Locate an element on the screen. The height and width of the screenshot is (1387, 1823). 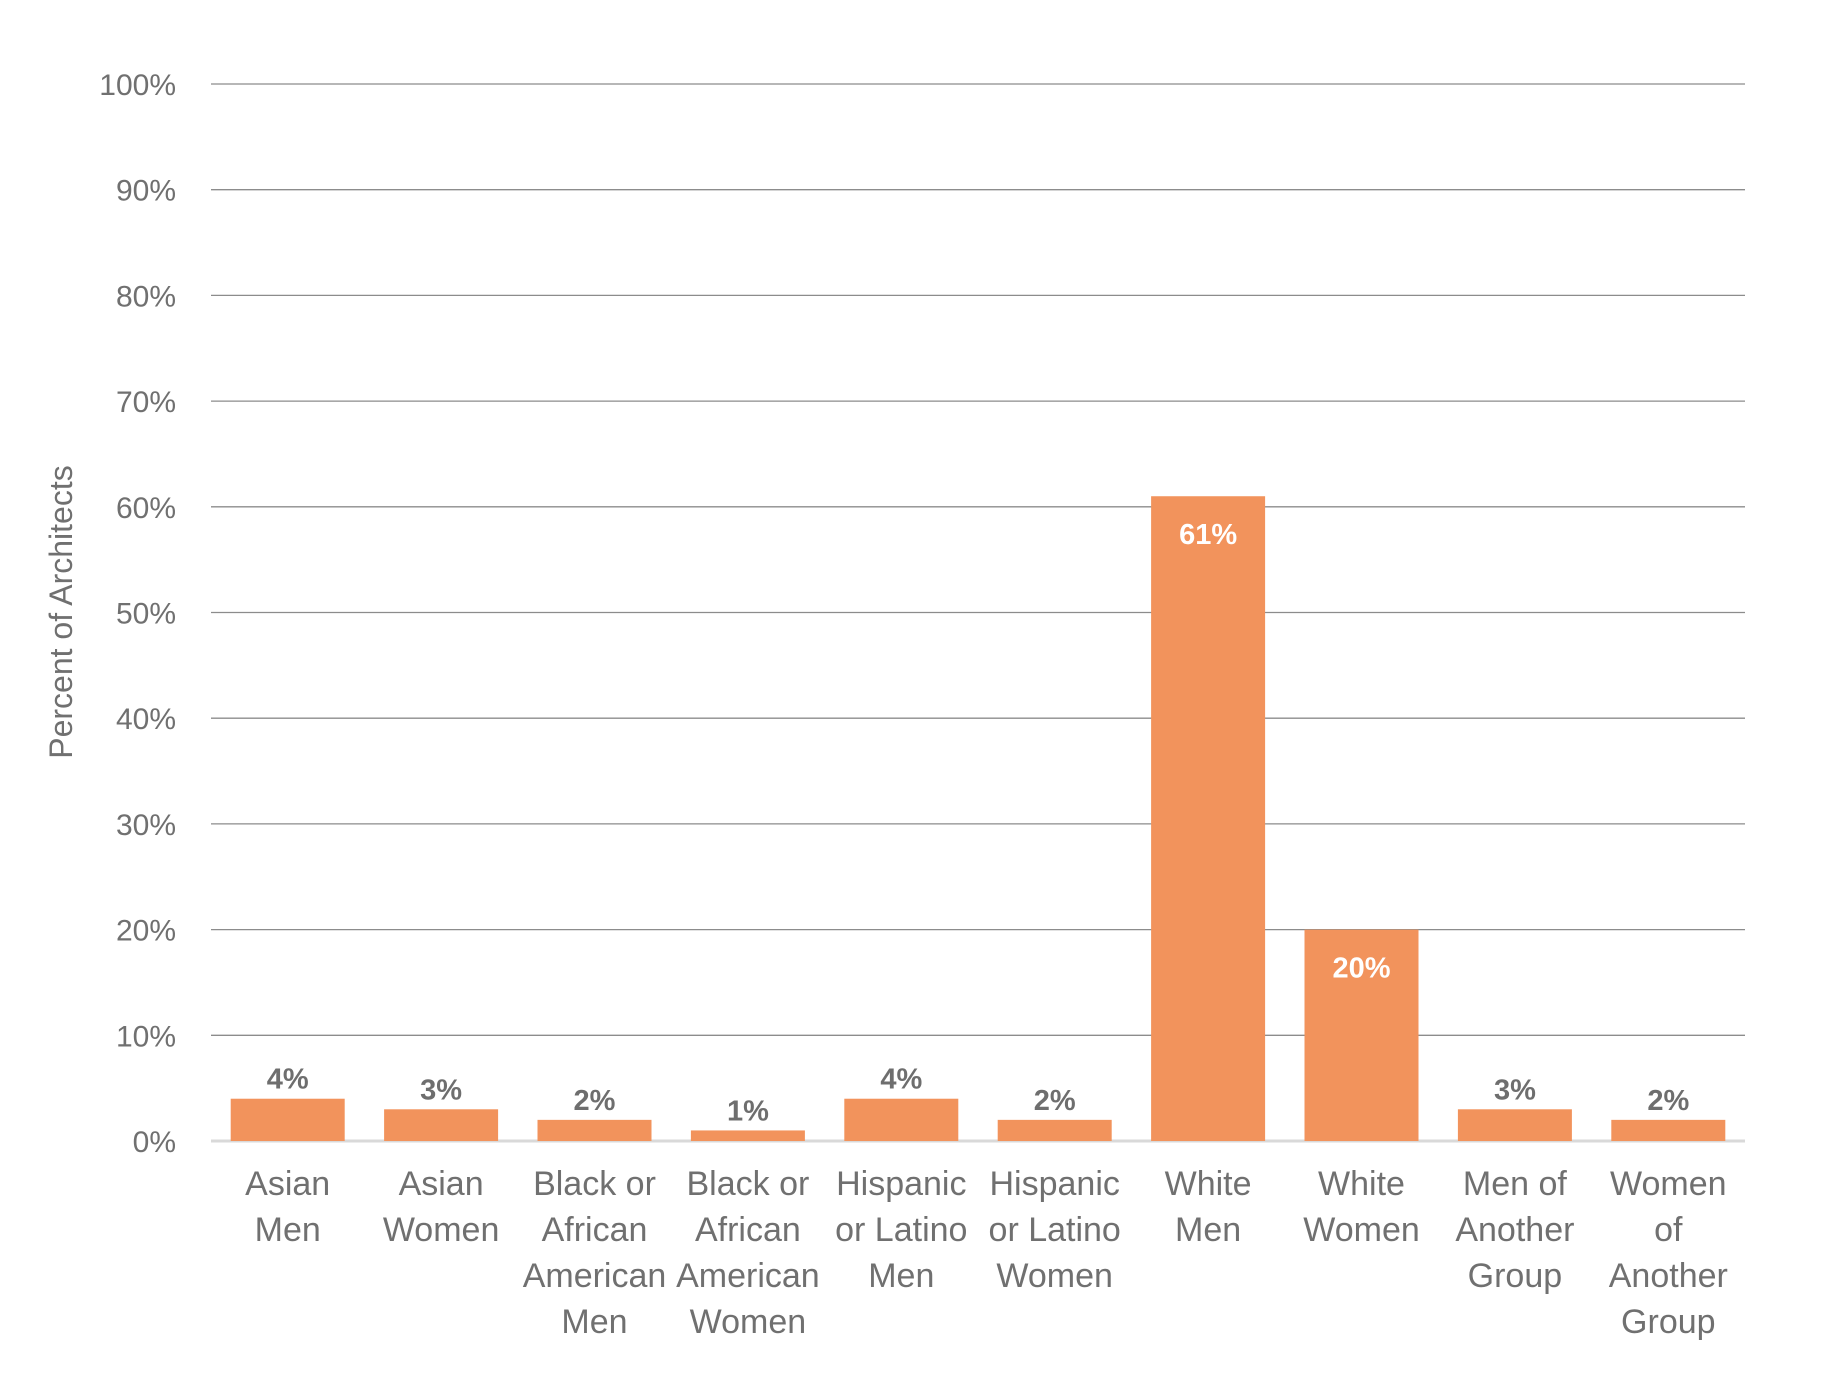
y-tick-label: 30% is located at coordinates (146, 825).